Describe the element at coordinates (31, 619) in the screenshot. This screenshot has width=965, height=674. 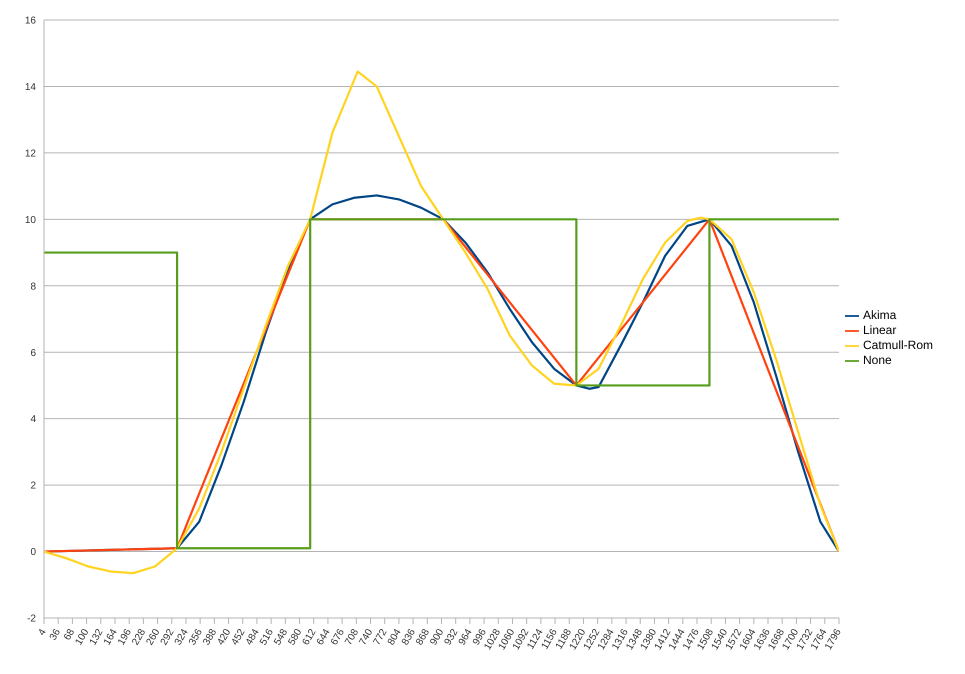
I see `y-tick-label: -2` at that location.